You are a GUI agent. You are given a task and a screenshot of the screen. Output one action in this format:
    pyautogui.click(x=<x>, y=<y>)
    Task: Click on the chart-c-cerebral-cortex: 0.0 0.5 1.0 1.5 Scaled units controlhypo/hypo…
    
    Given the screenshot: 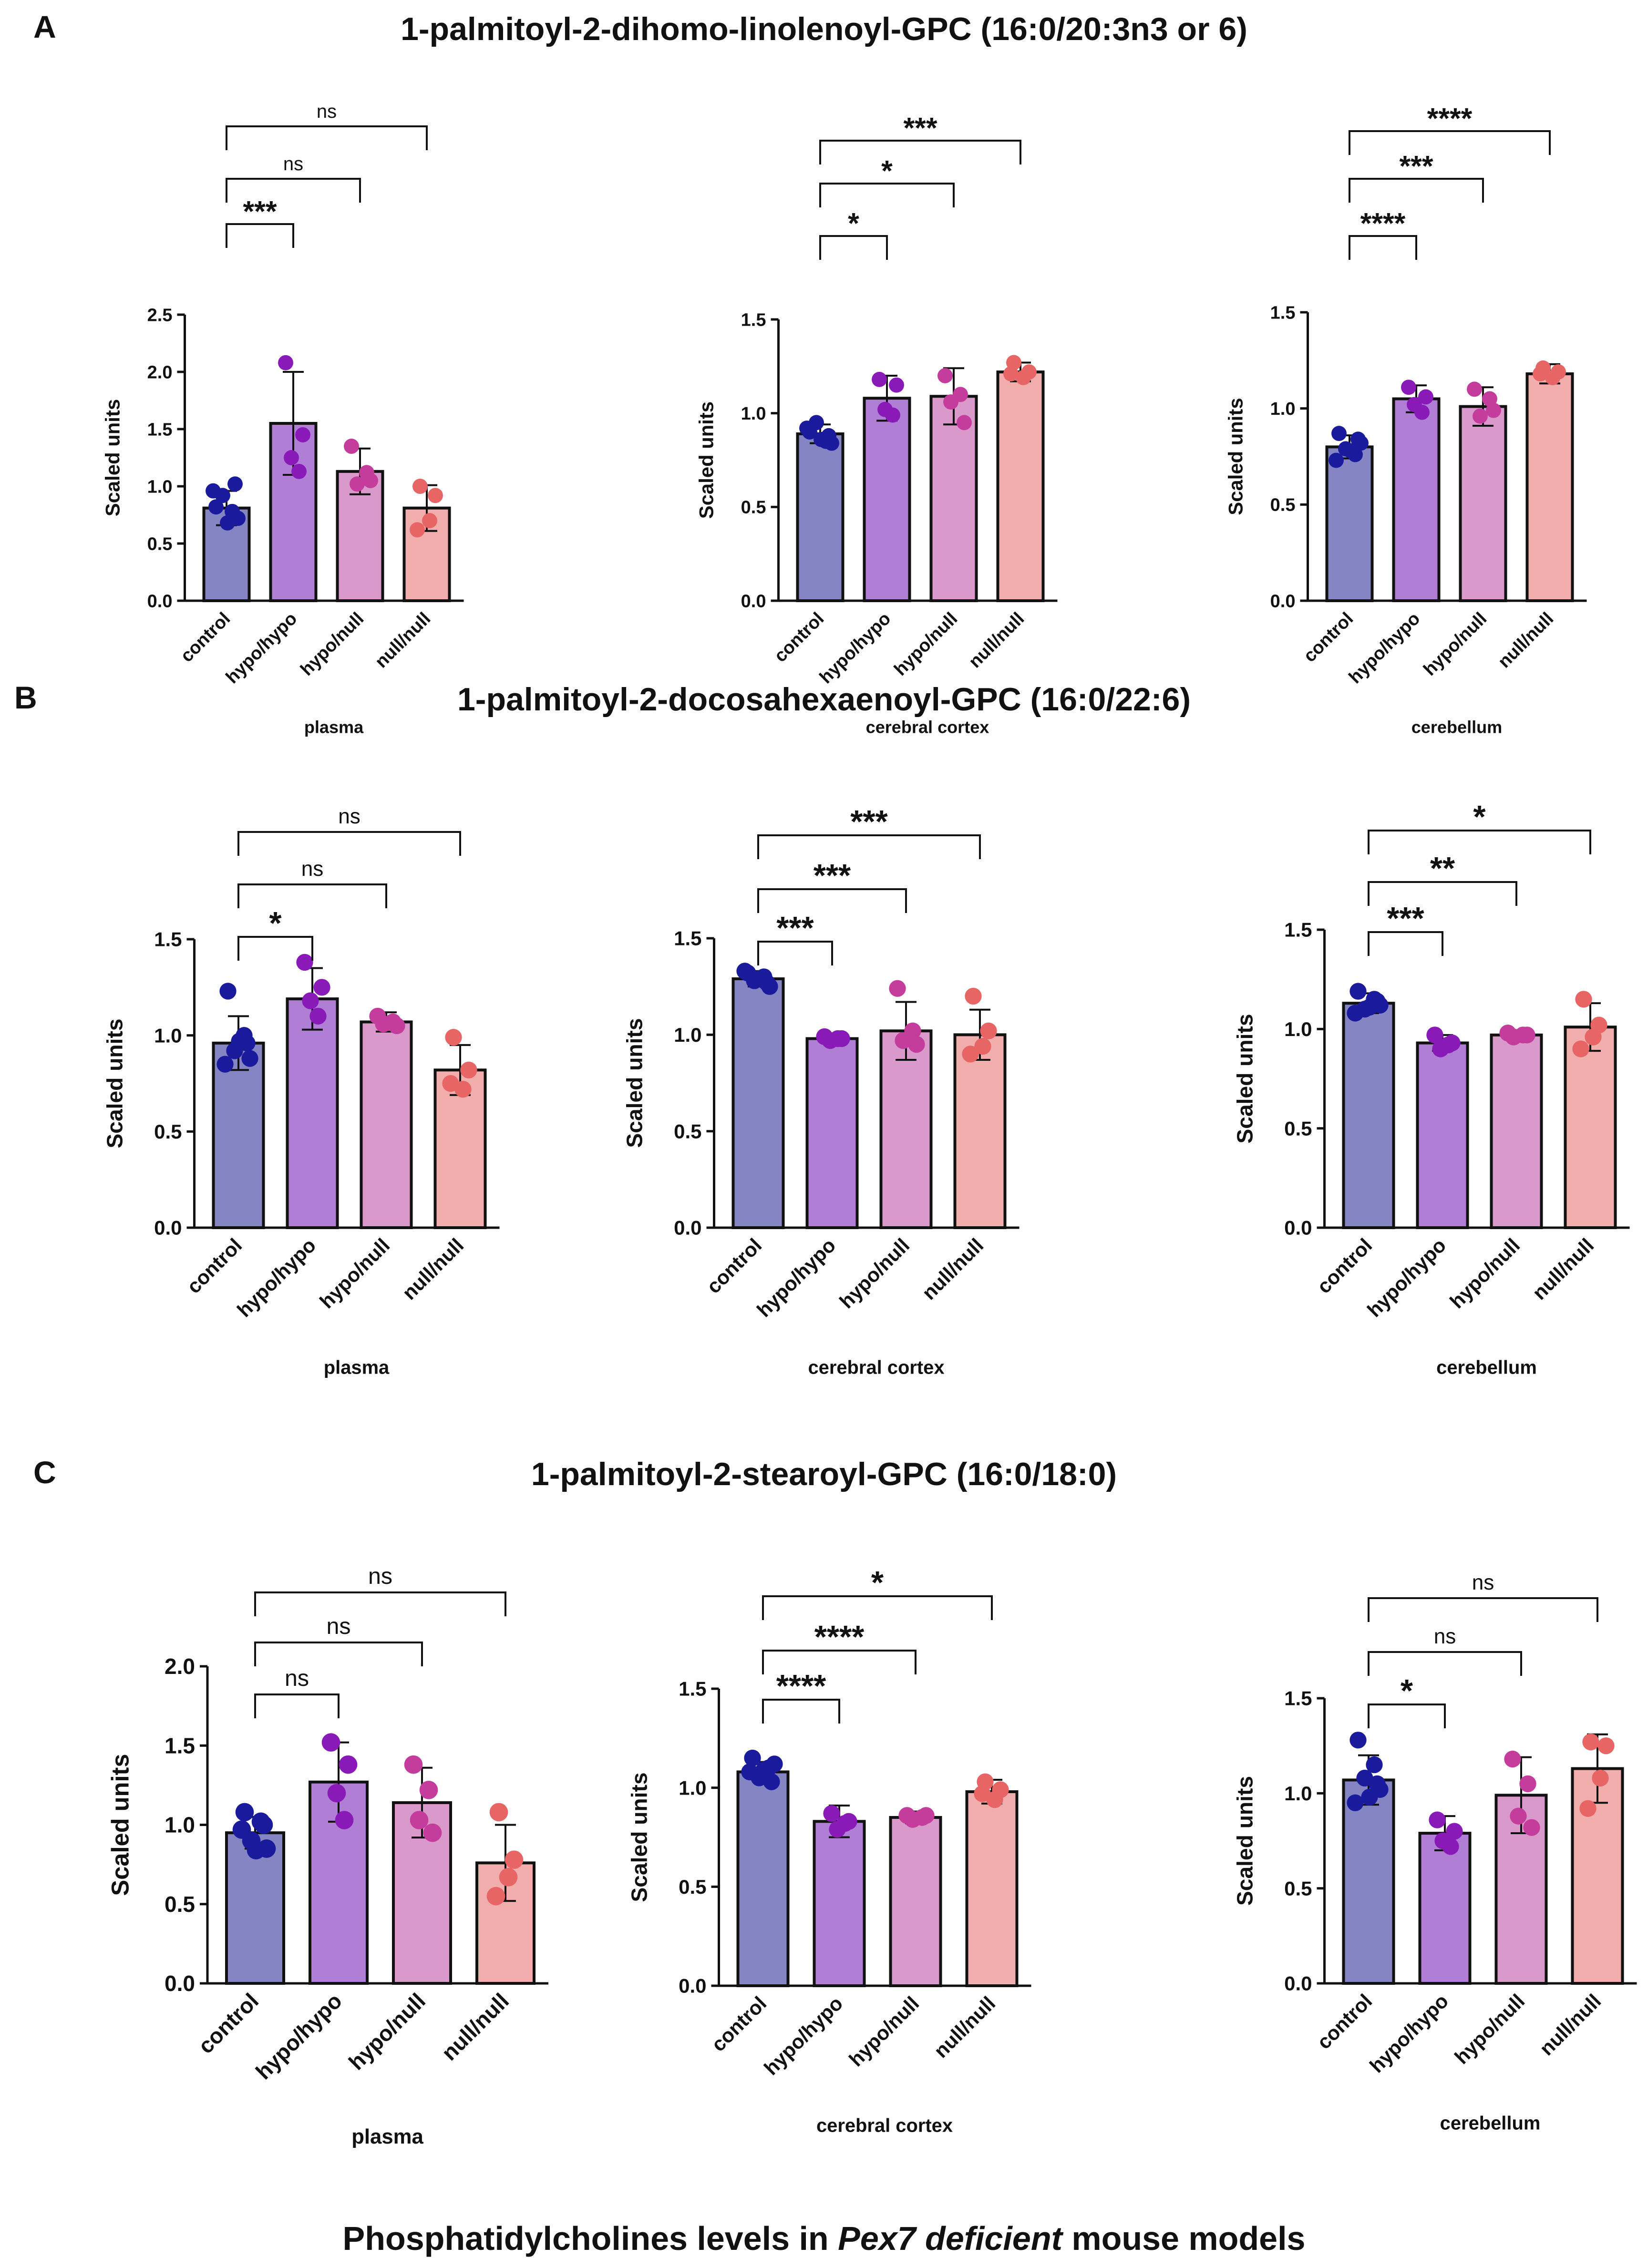 What is the action you would take?
    pyautogui.click(x=829, y=1850)
    